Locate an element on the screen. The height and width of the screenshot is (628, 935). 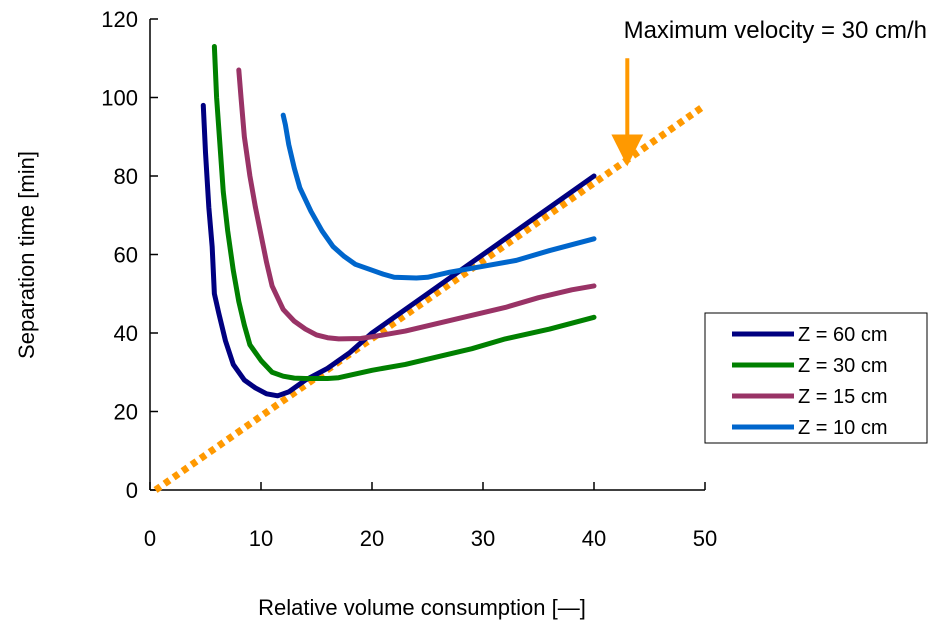
legend: Z = 60 cm Z = 30 cm Z = 15 cm Z = 10 cm is located at coordinates (816, 378).